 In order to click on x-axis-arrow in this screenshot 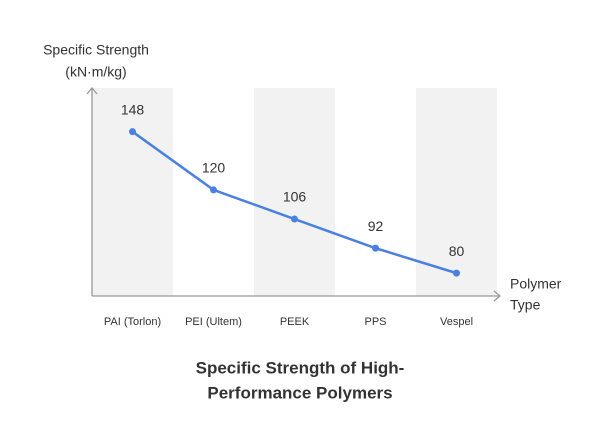, I will do `click(497, 296)`.